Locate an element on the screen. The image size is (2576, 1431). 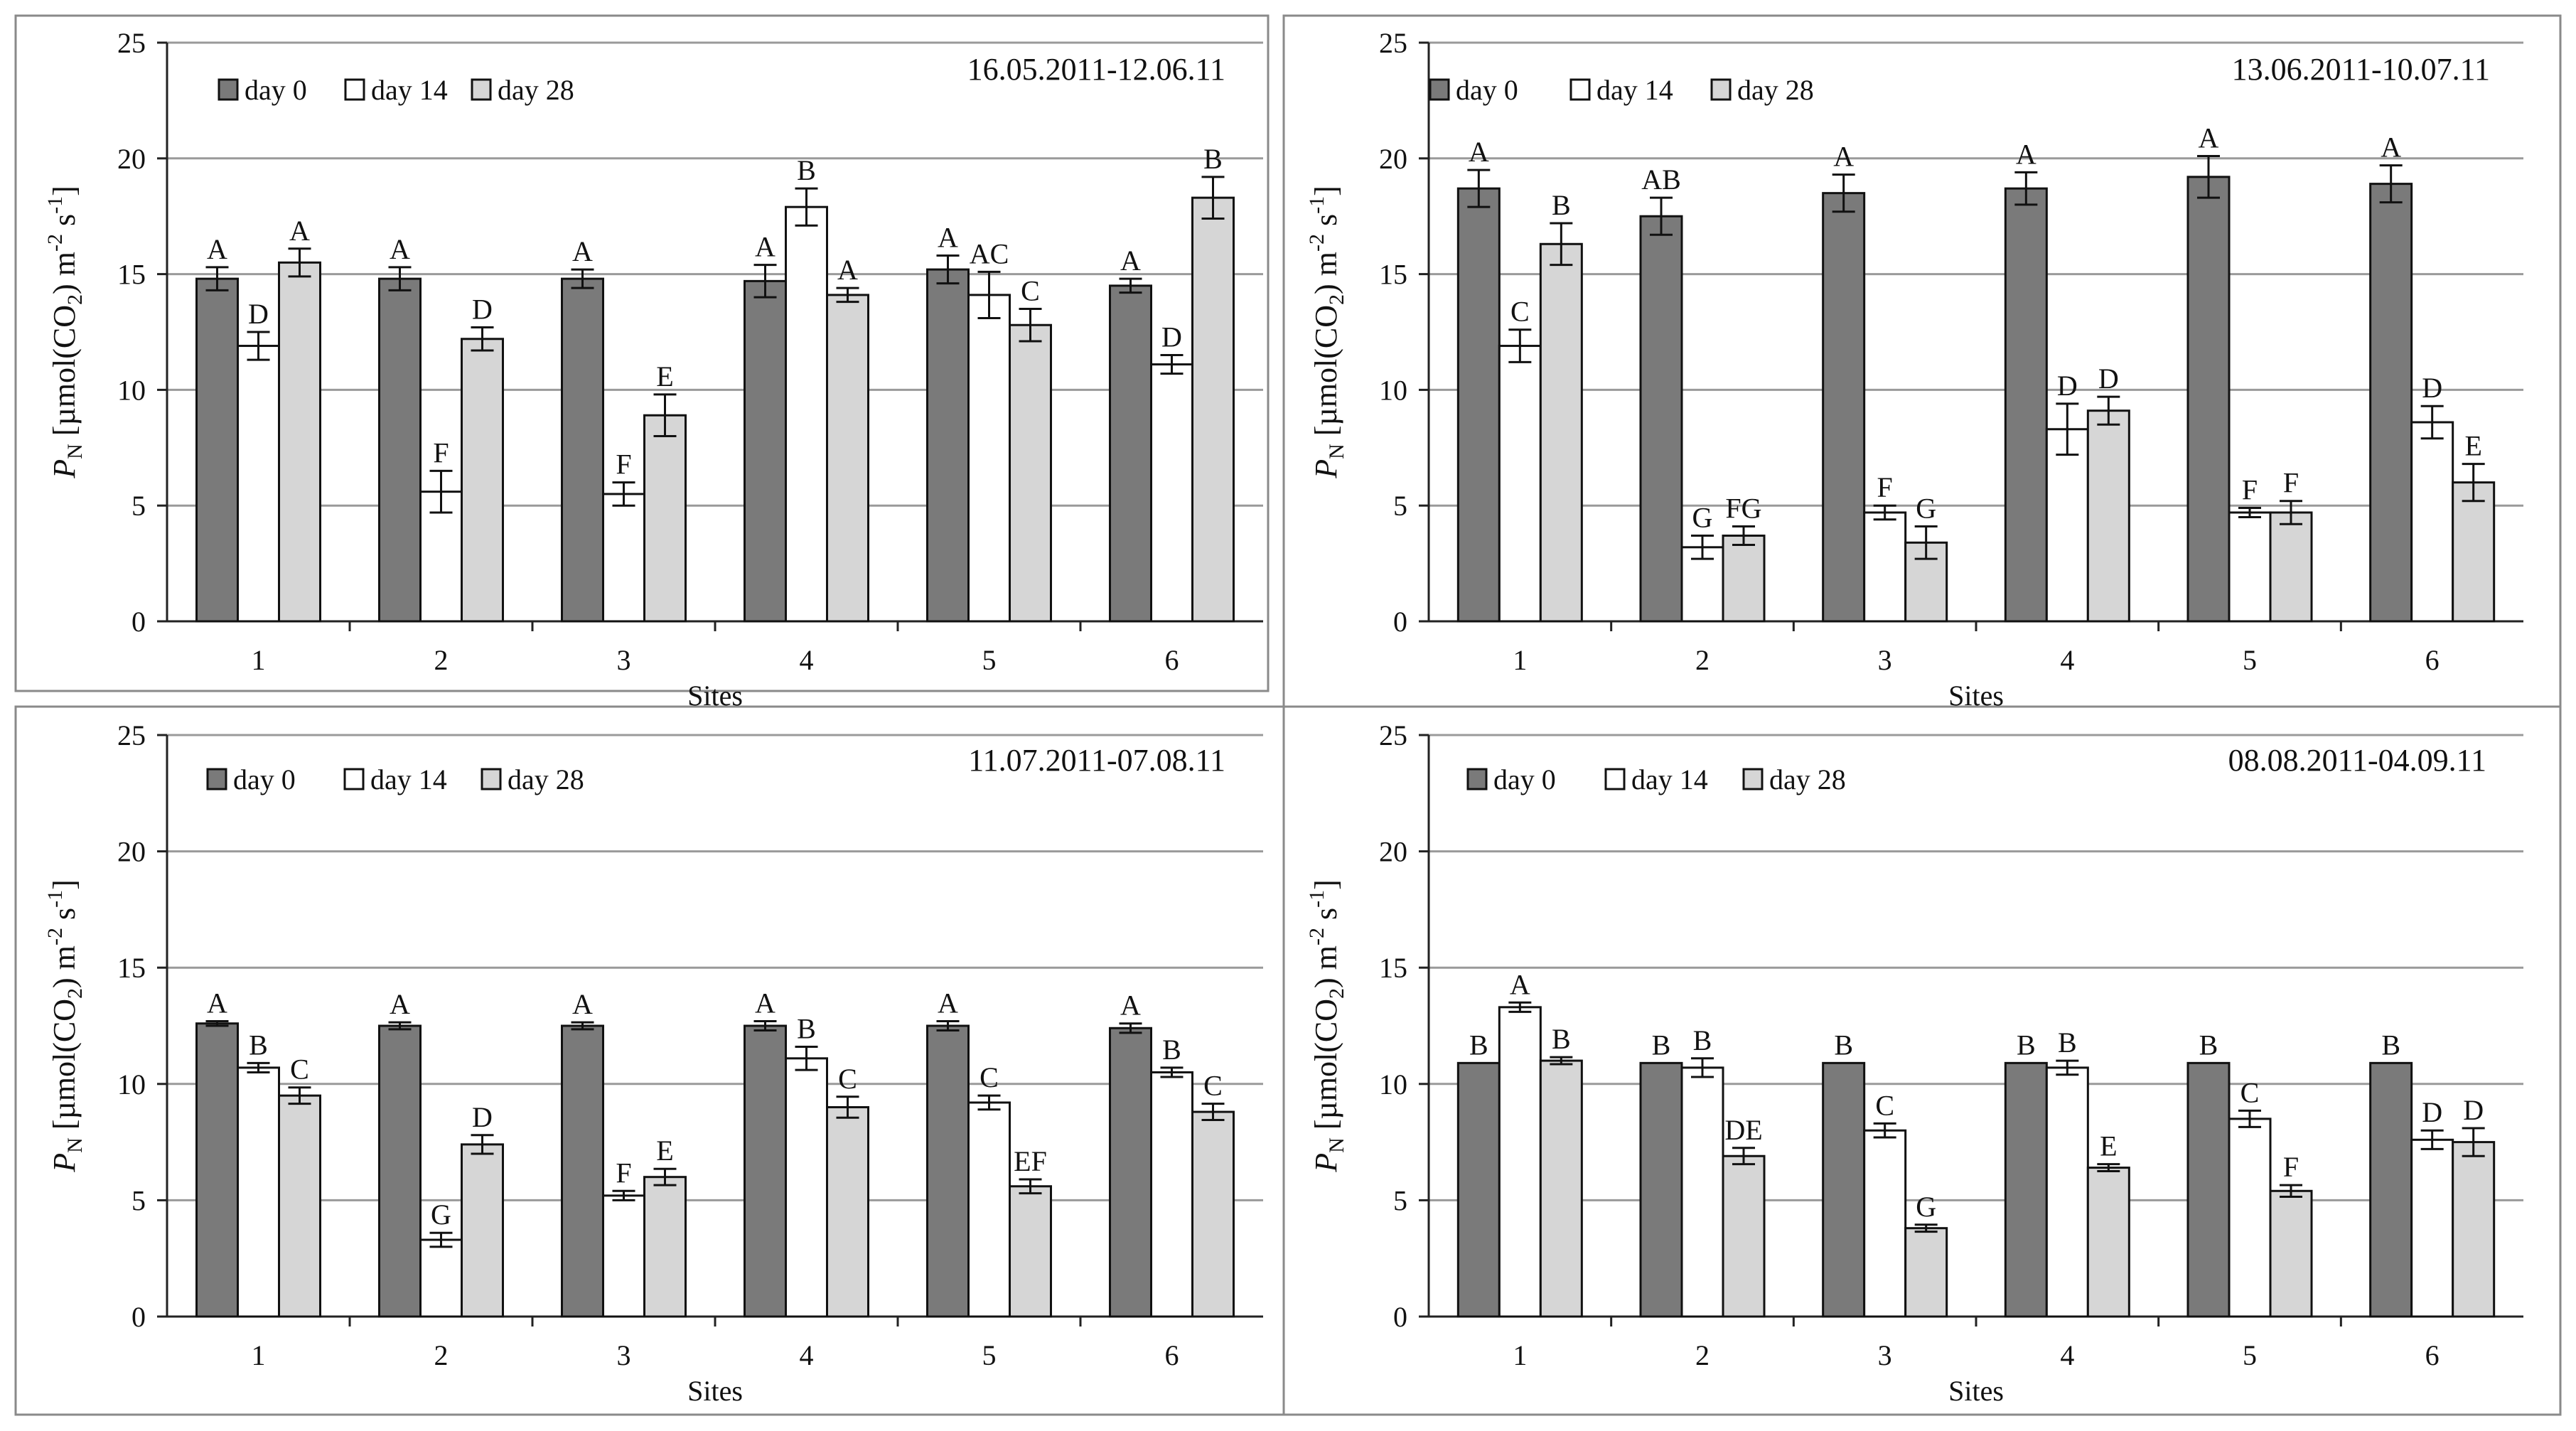
y-axis-label: PN [µmol(CO2) m-2 s-1] is located at coordinates (1326, 1025).